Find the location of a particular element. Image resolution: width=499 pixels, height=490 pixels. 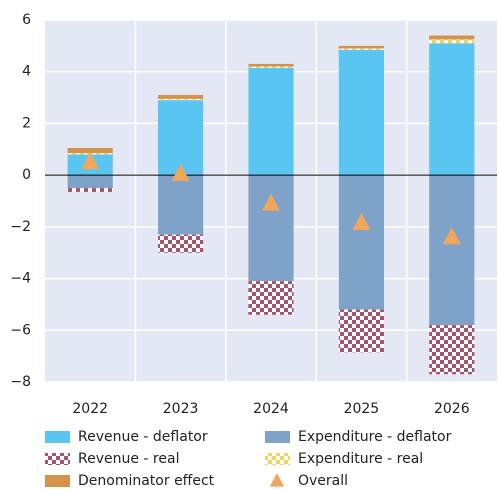

y-tick-label: 6 is located at coordinates (26, 20).